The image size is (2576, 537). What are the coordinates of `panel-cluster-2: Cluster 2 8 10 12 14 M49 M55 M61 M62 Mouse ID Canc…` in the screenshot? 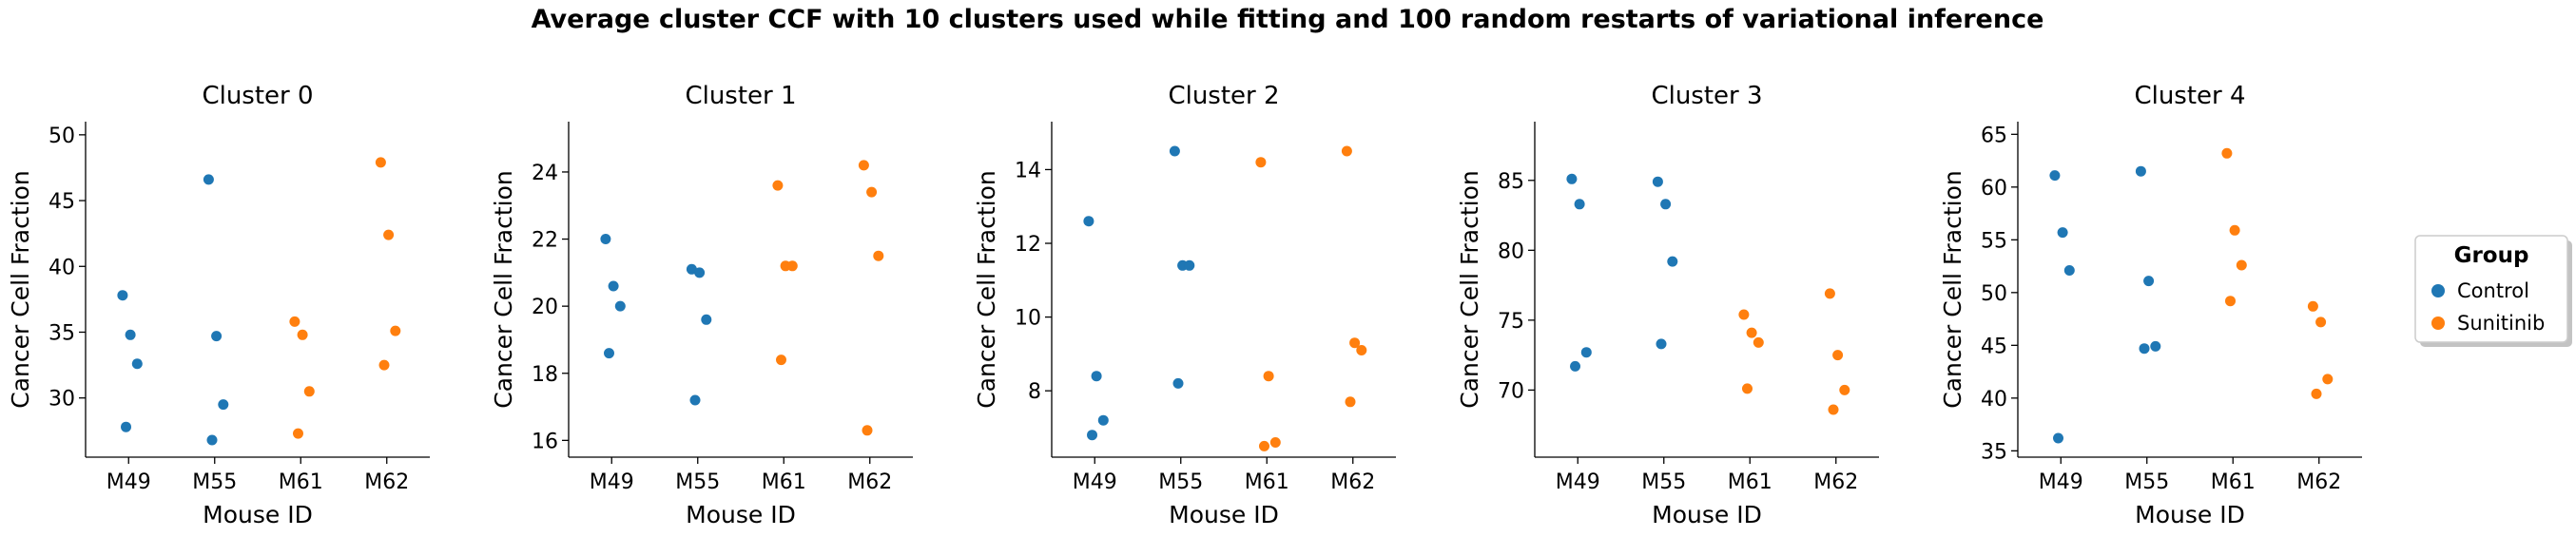 It's located at (1184, 305).